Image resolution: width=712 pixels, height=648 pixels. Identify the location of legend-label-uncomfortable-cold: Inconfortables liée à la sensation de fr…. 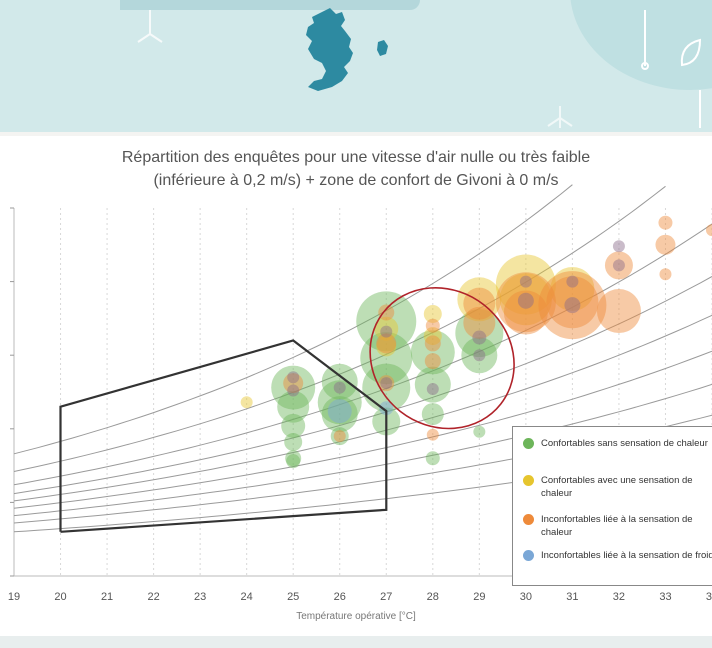
(626, 555).